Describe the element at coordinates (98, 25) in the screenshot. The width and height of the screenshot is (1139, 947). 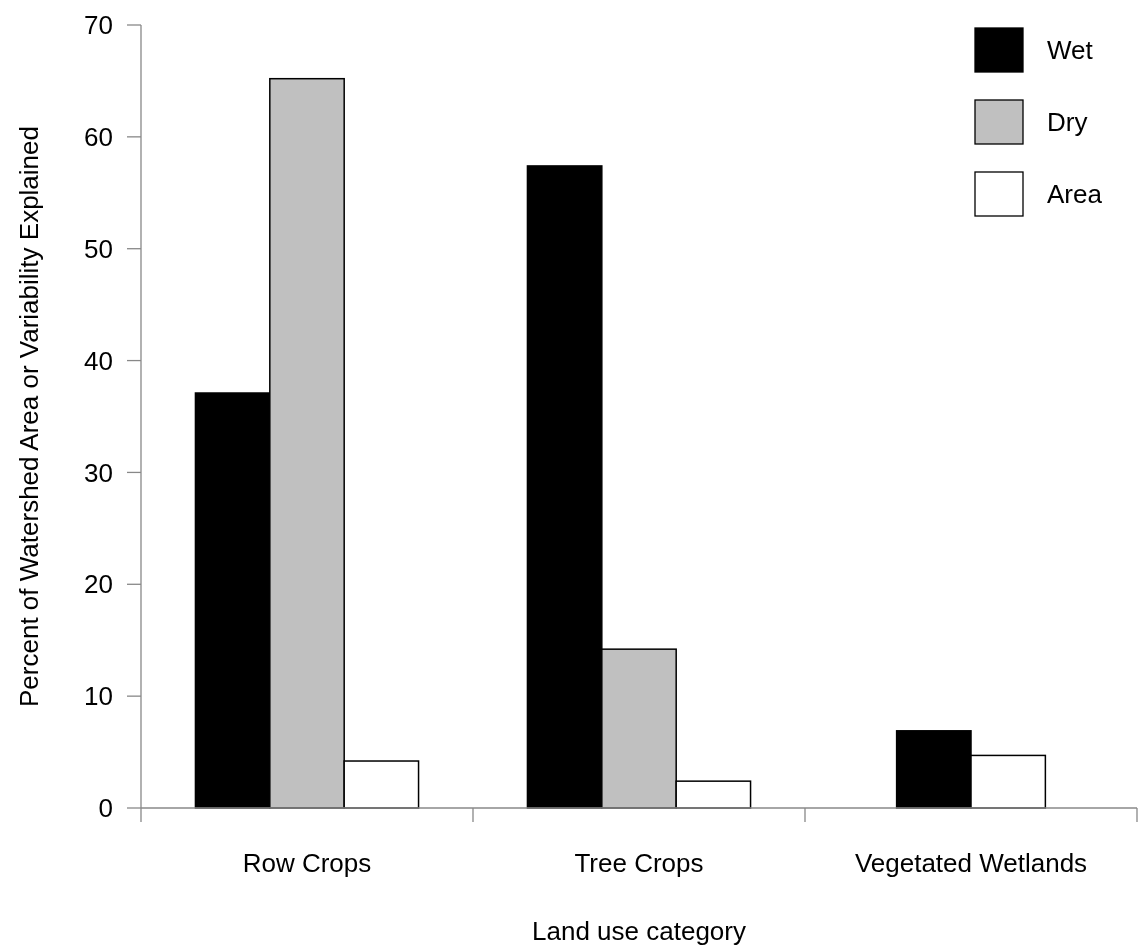
I see `y-tick-label: 70` at that location.